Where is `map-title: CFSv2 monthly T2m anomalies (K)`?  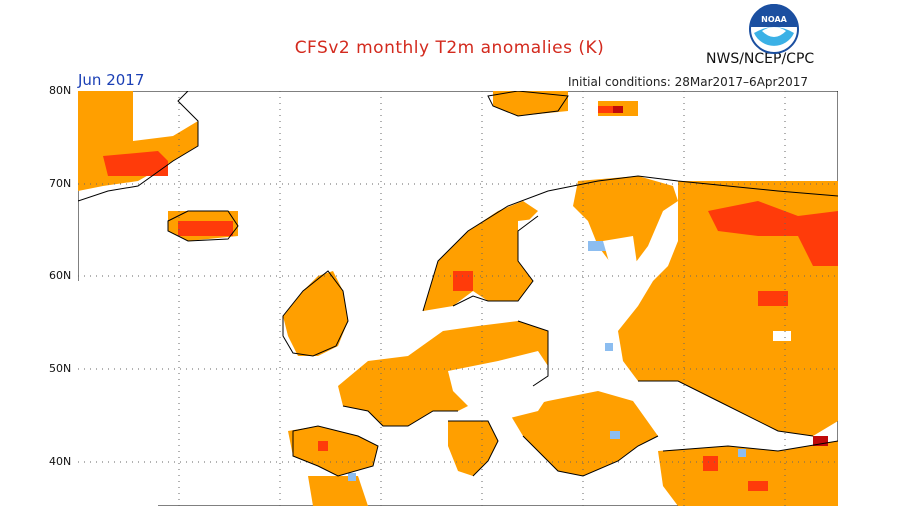
map-title: CFSv2 monthly T2m anomalies (K) is located at coordinates (449, 48).